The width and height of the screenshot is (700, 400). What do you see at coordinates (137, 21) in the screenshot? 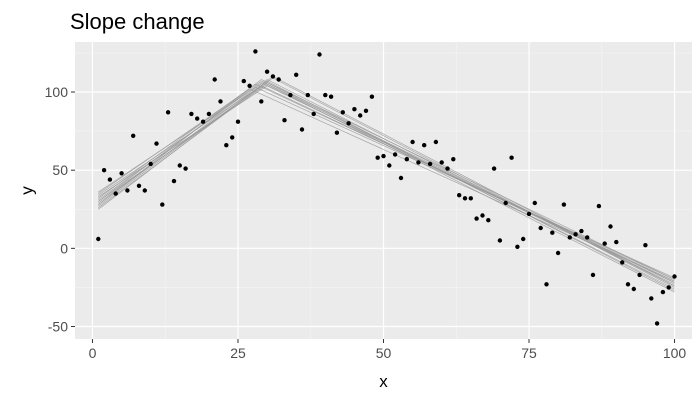
I see `chart-title: Slope change` at bounding box center [137, 21].